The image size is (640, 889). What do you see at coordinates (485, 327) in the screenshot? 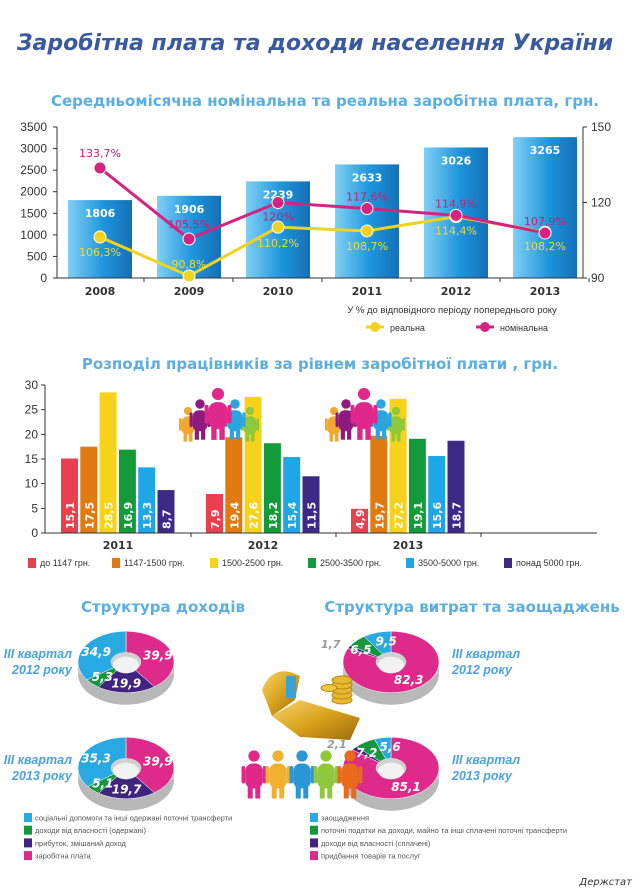
I see `legend-marker` at bounding box center [485, 327].